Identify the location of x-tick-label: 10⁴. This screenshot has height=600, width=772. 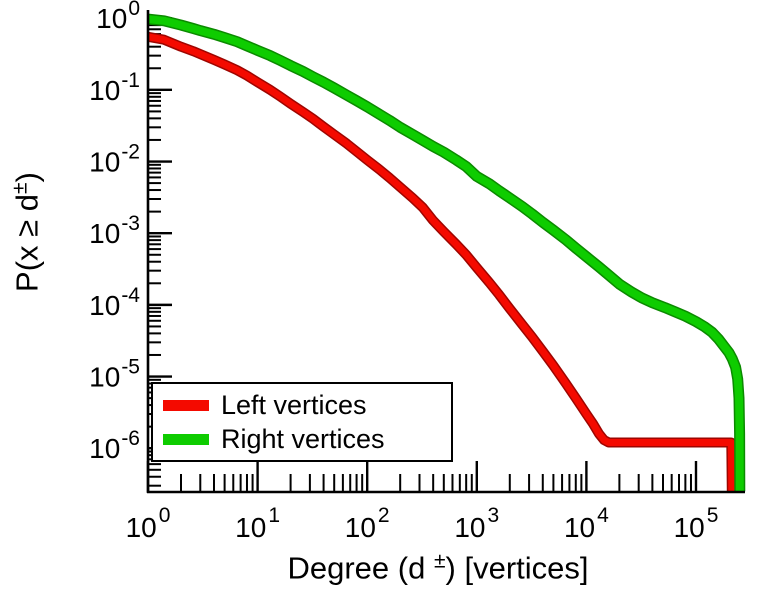
(586, 523).